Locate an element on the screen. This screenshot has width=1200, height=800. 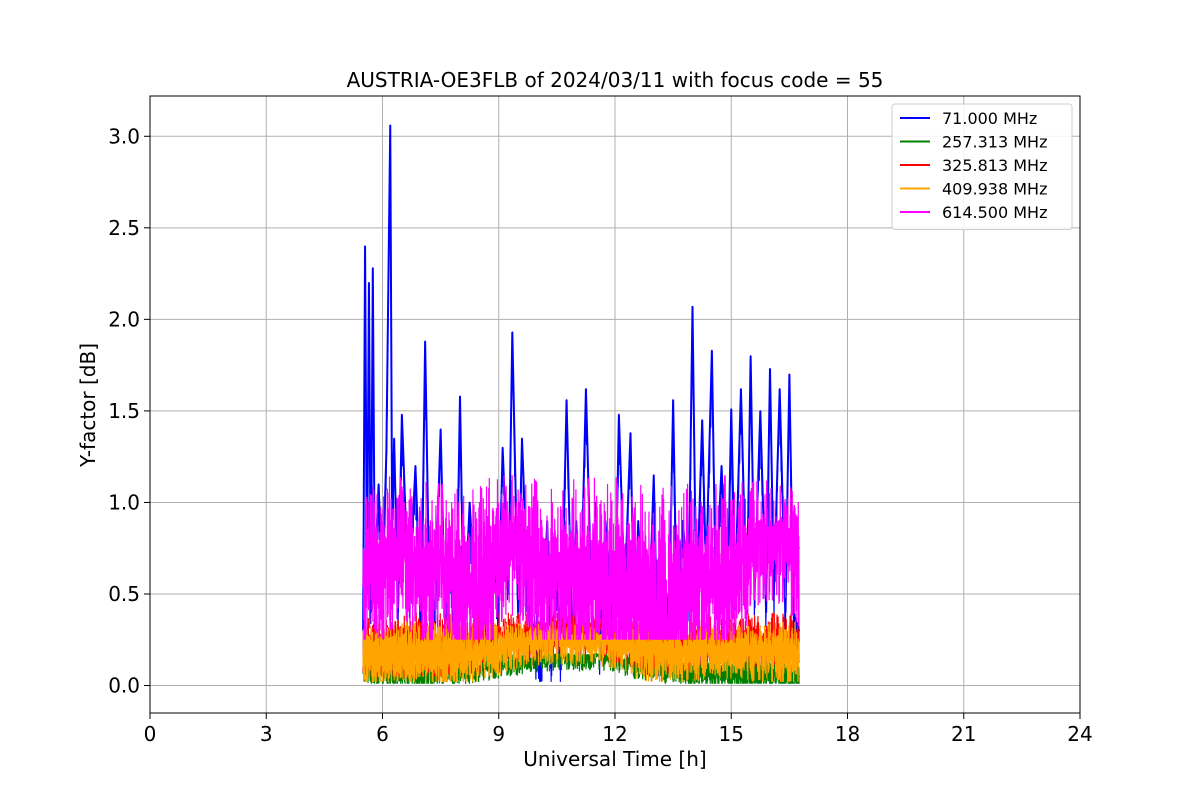
legend-entry: 325.813 MHz is located at coordinates (994, 165).